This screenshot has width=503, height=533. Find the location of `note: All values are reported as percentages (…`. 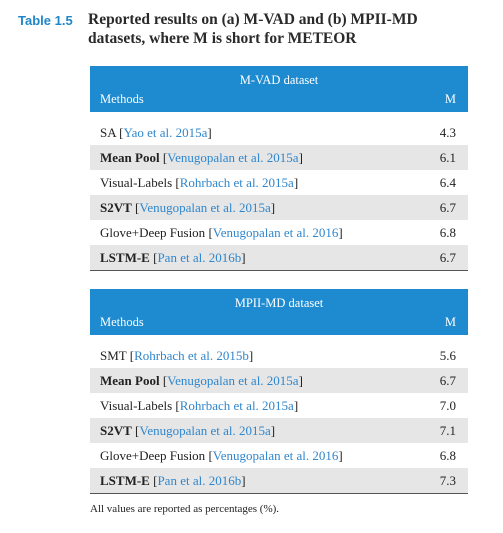

note: All values are reported as percentages (… is located at coordinates (185, 509).